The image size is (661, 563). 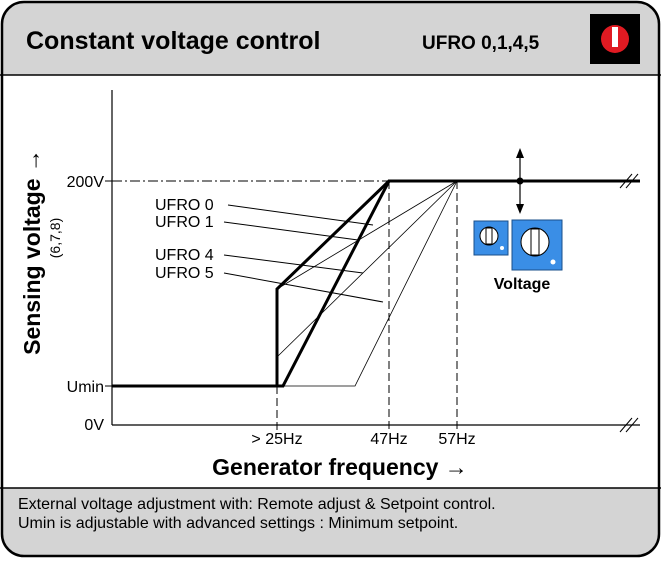 I want to click on dial-digit: 4, so click(x=621, y=57).